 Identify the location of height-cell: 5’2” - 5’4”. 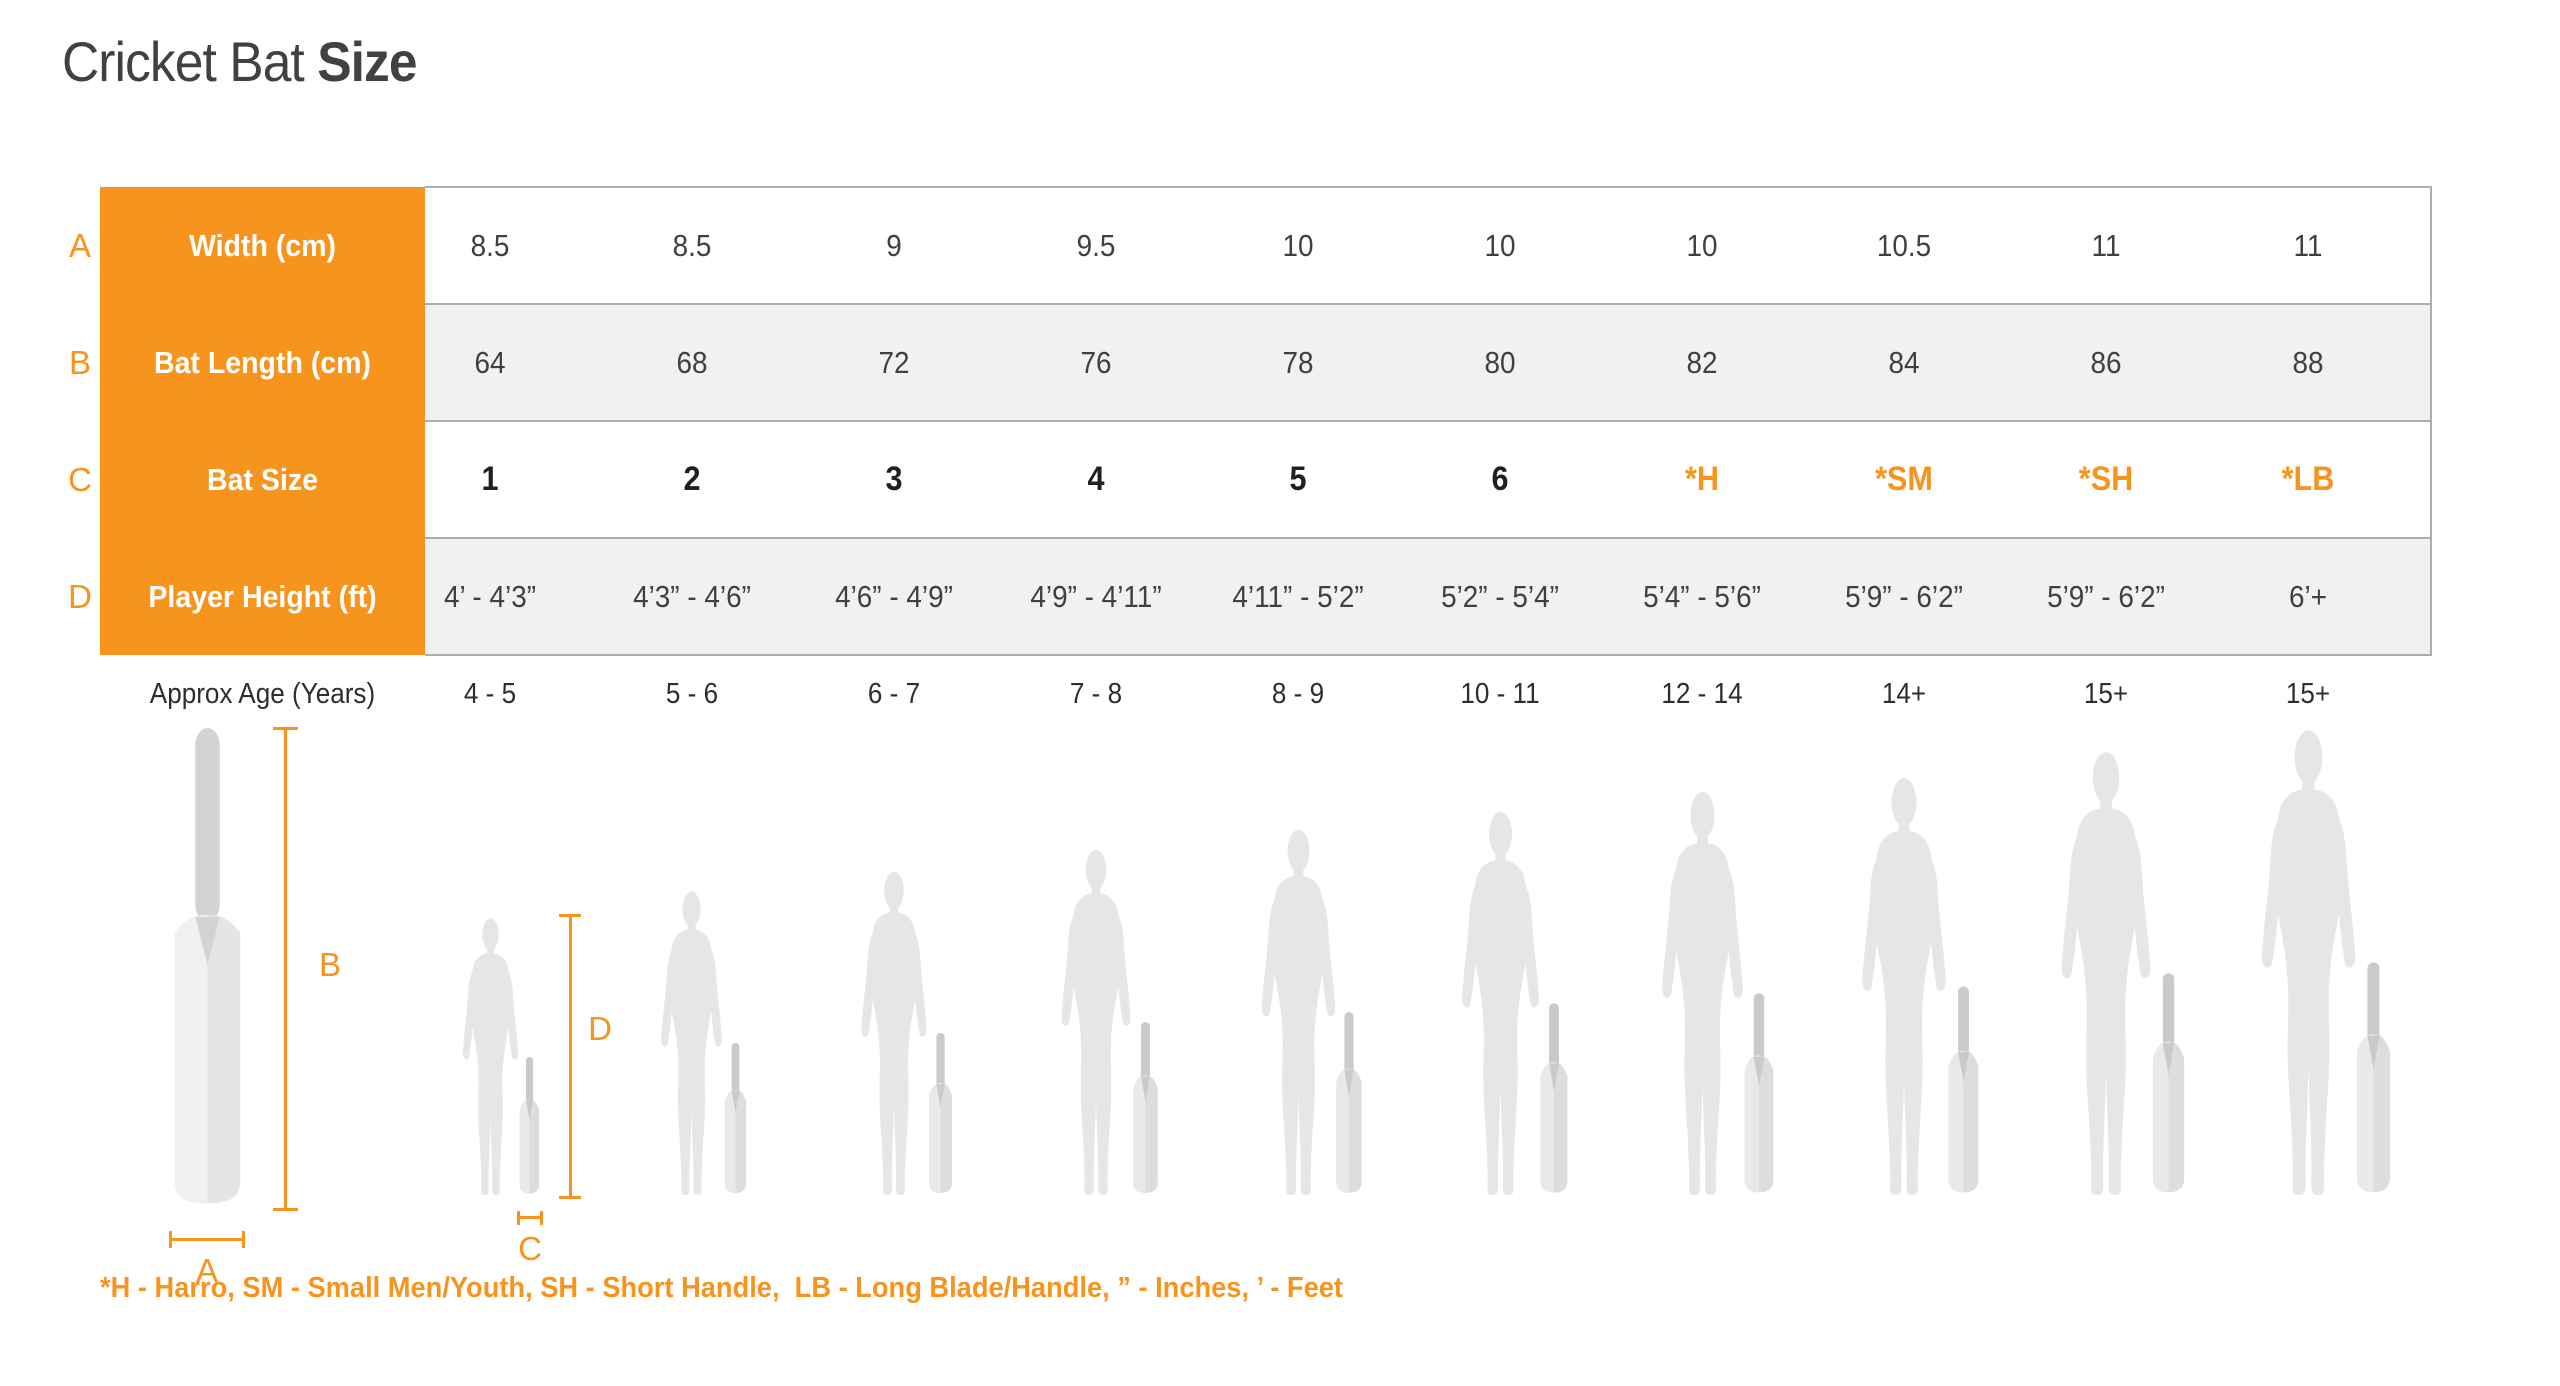
(1500, 596).